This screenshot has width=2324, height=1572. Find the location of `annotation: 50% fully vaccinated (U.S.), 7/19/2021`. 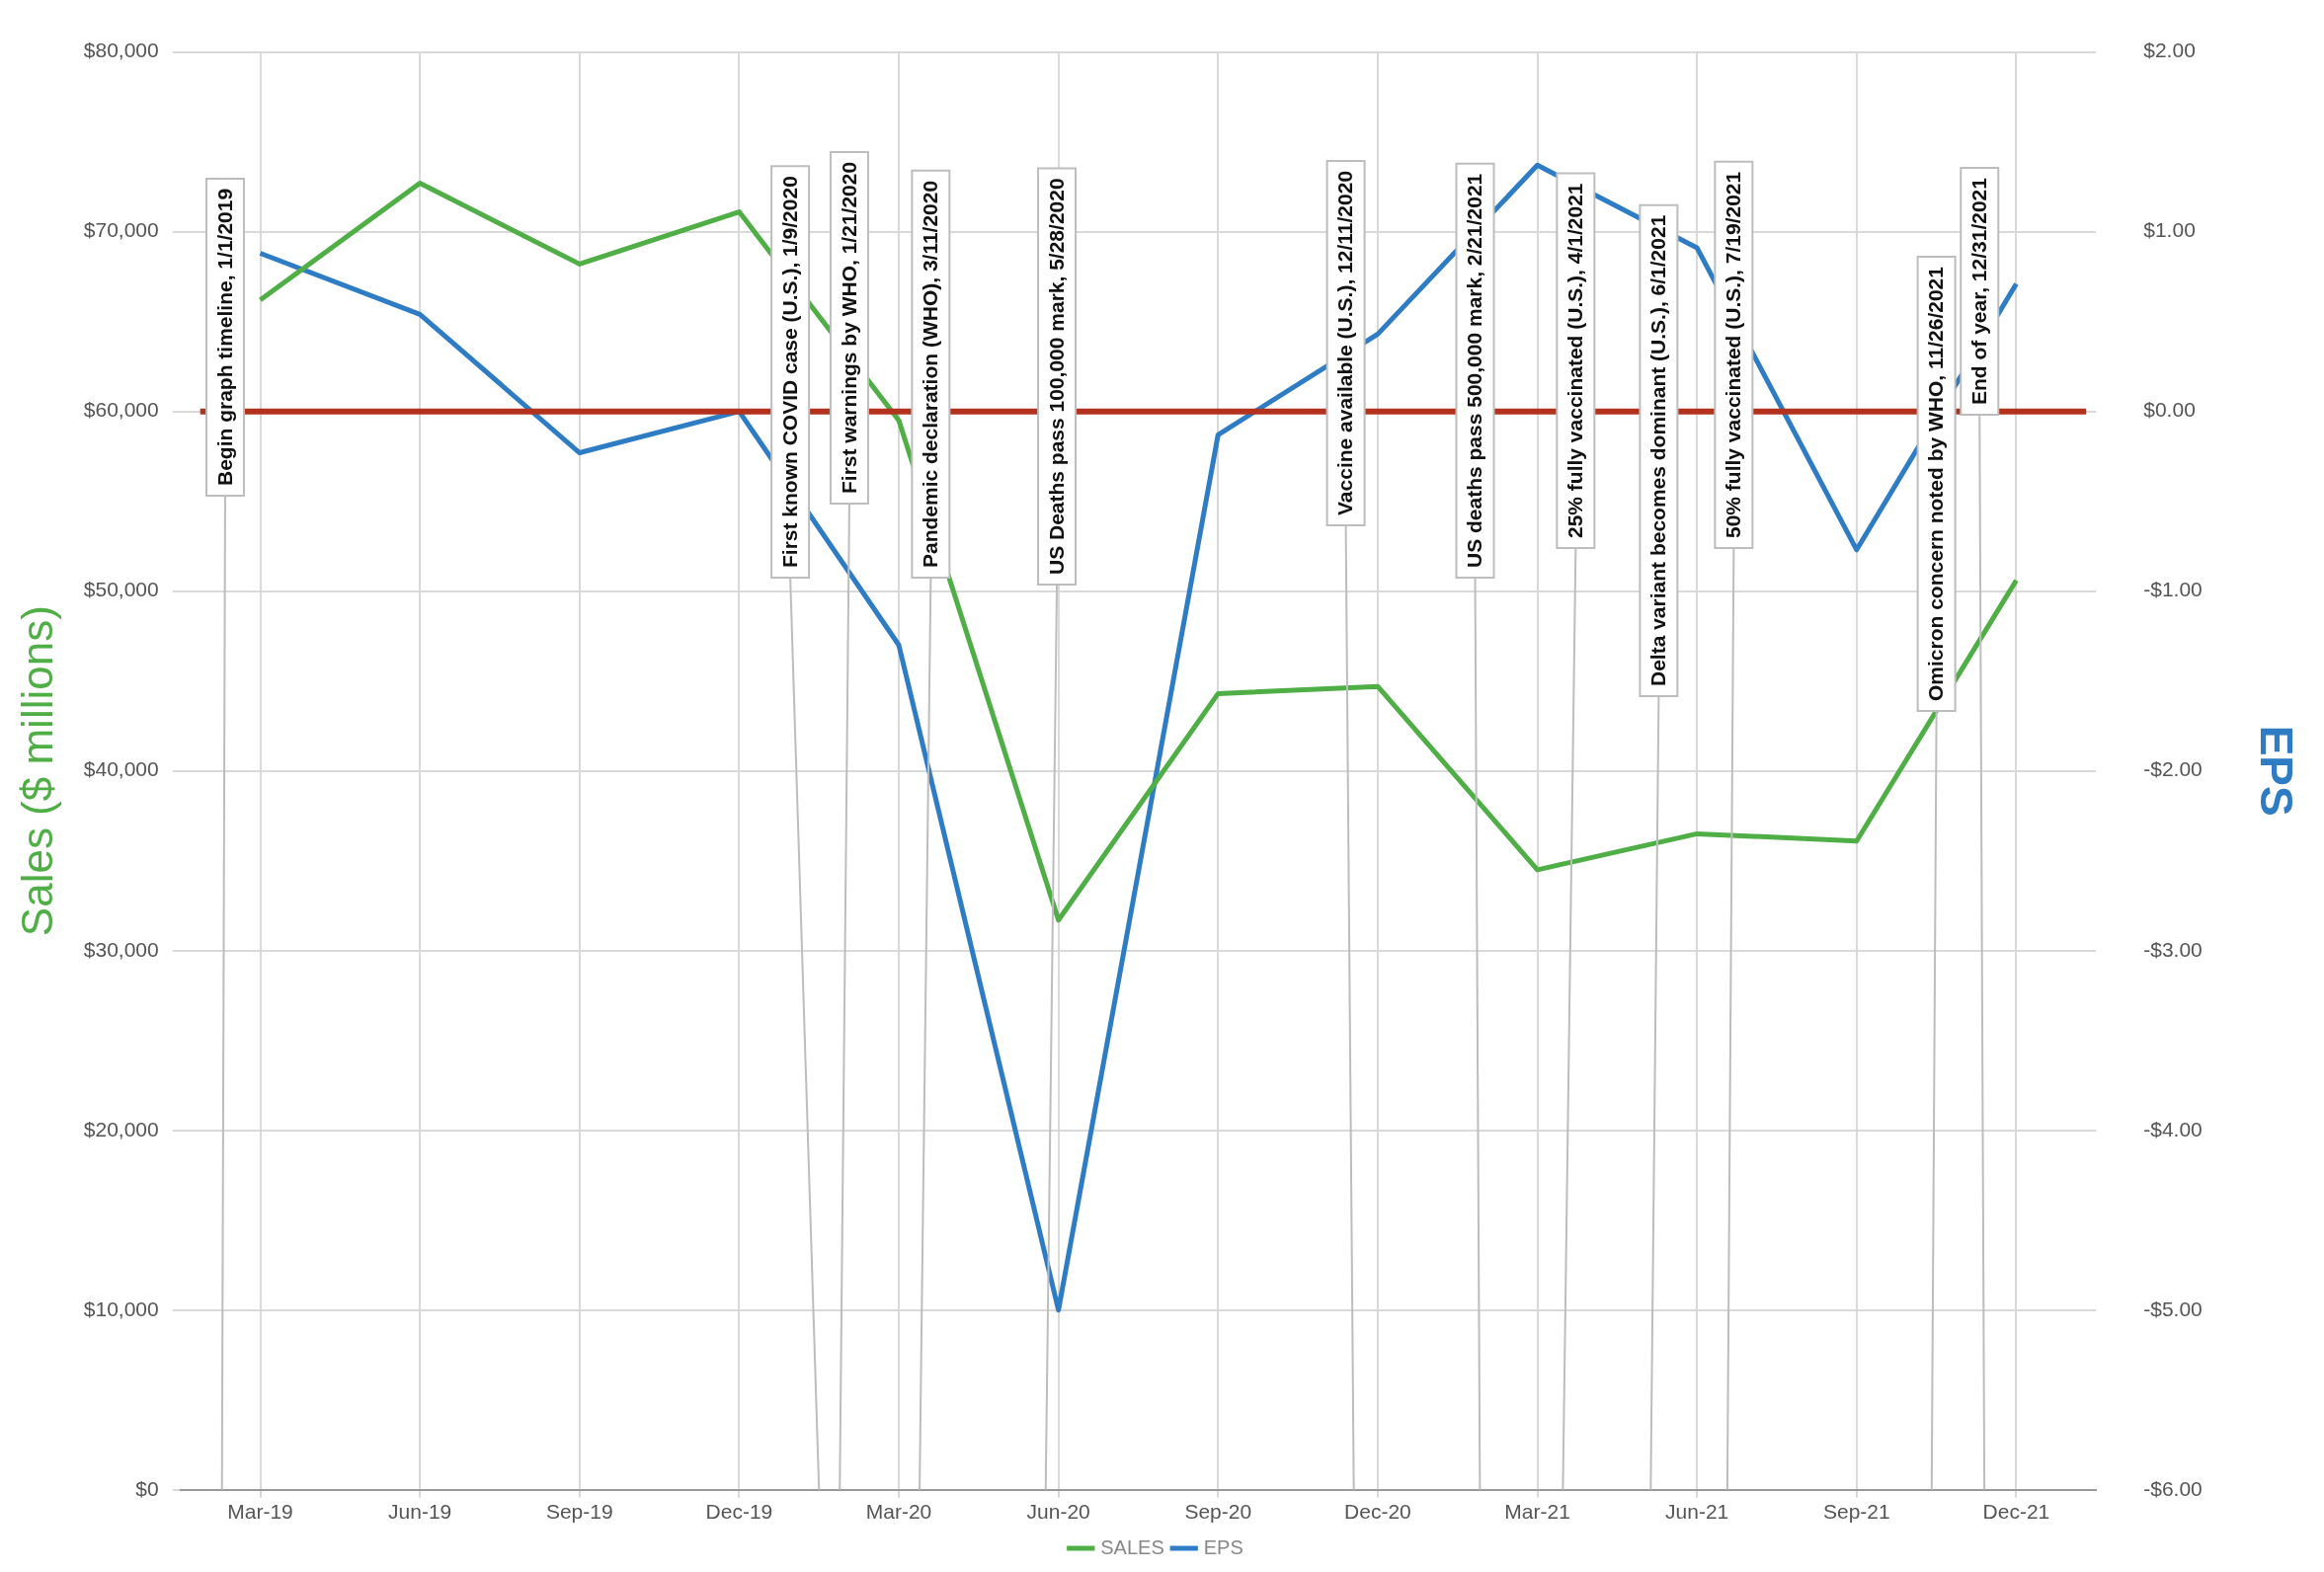

annotation: 50% fully vaccinated (U.S.), 7/19/2021 is located at coordinates (1734, 355).